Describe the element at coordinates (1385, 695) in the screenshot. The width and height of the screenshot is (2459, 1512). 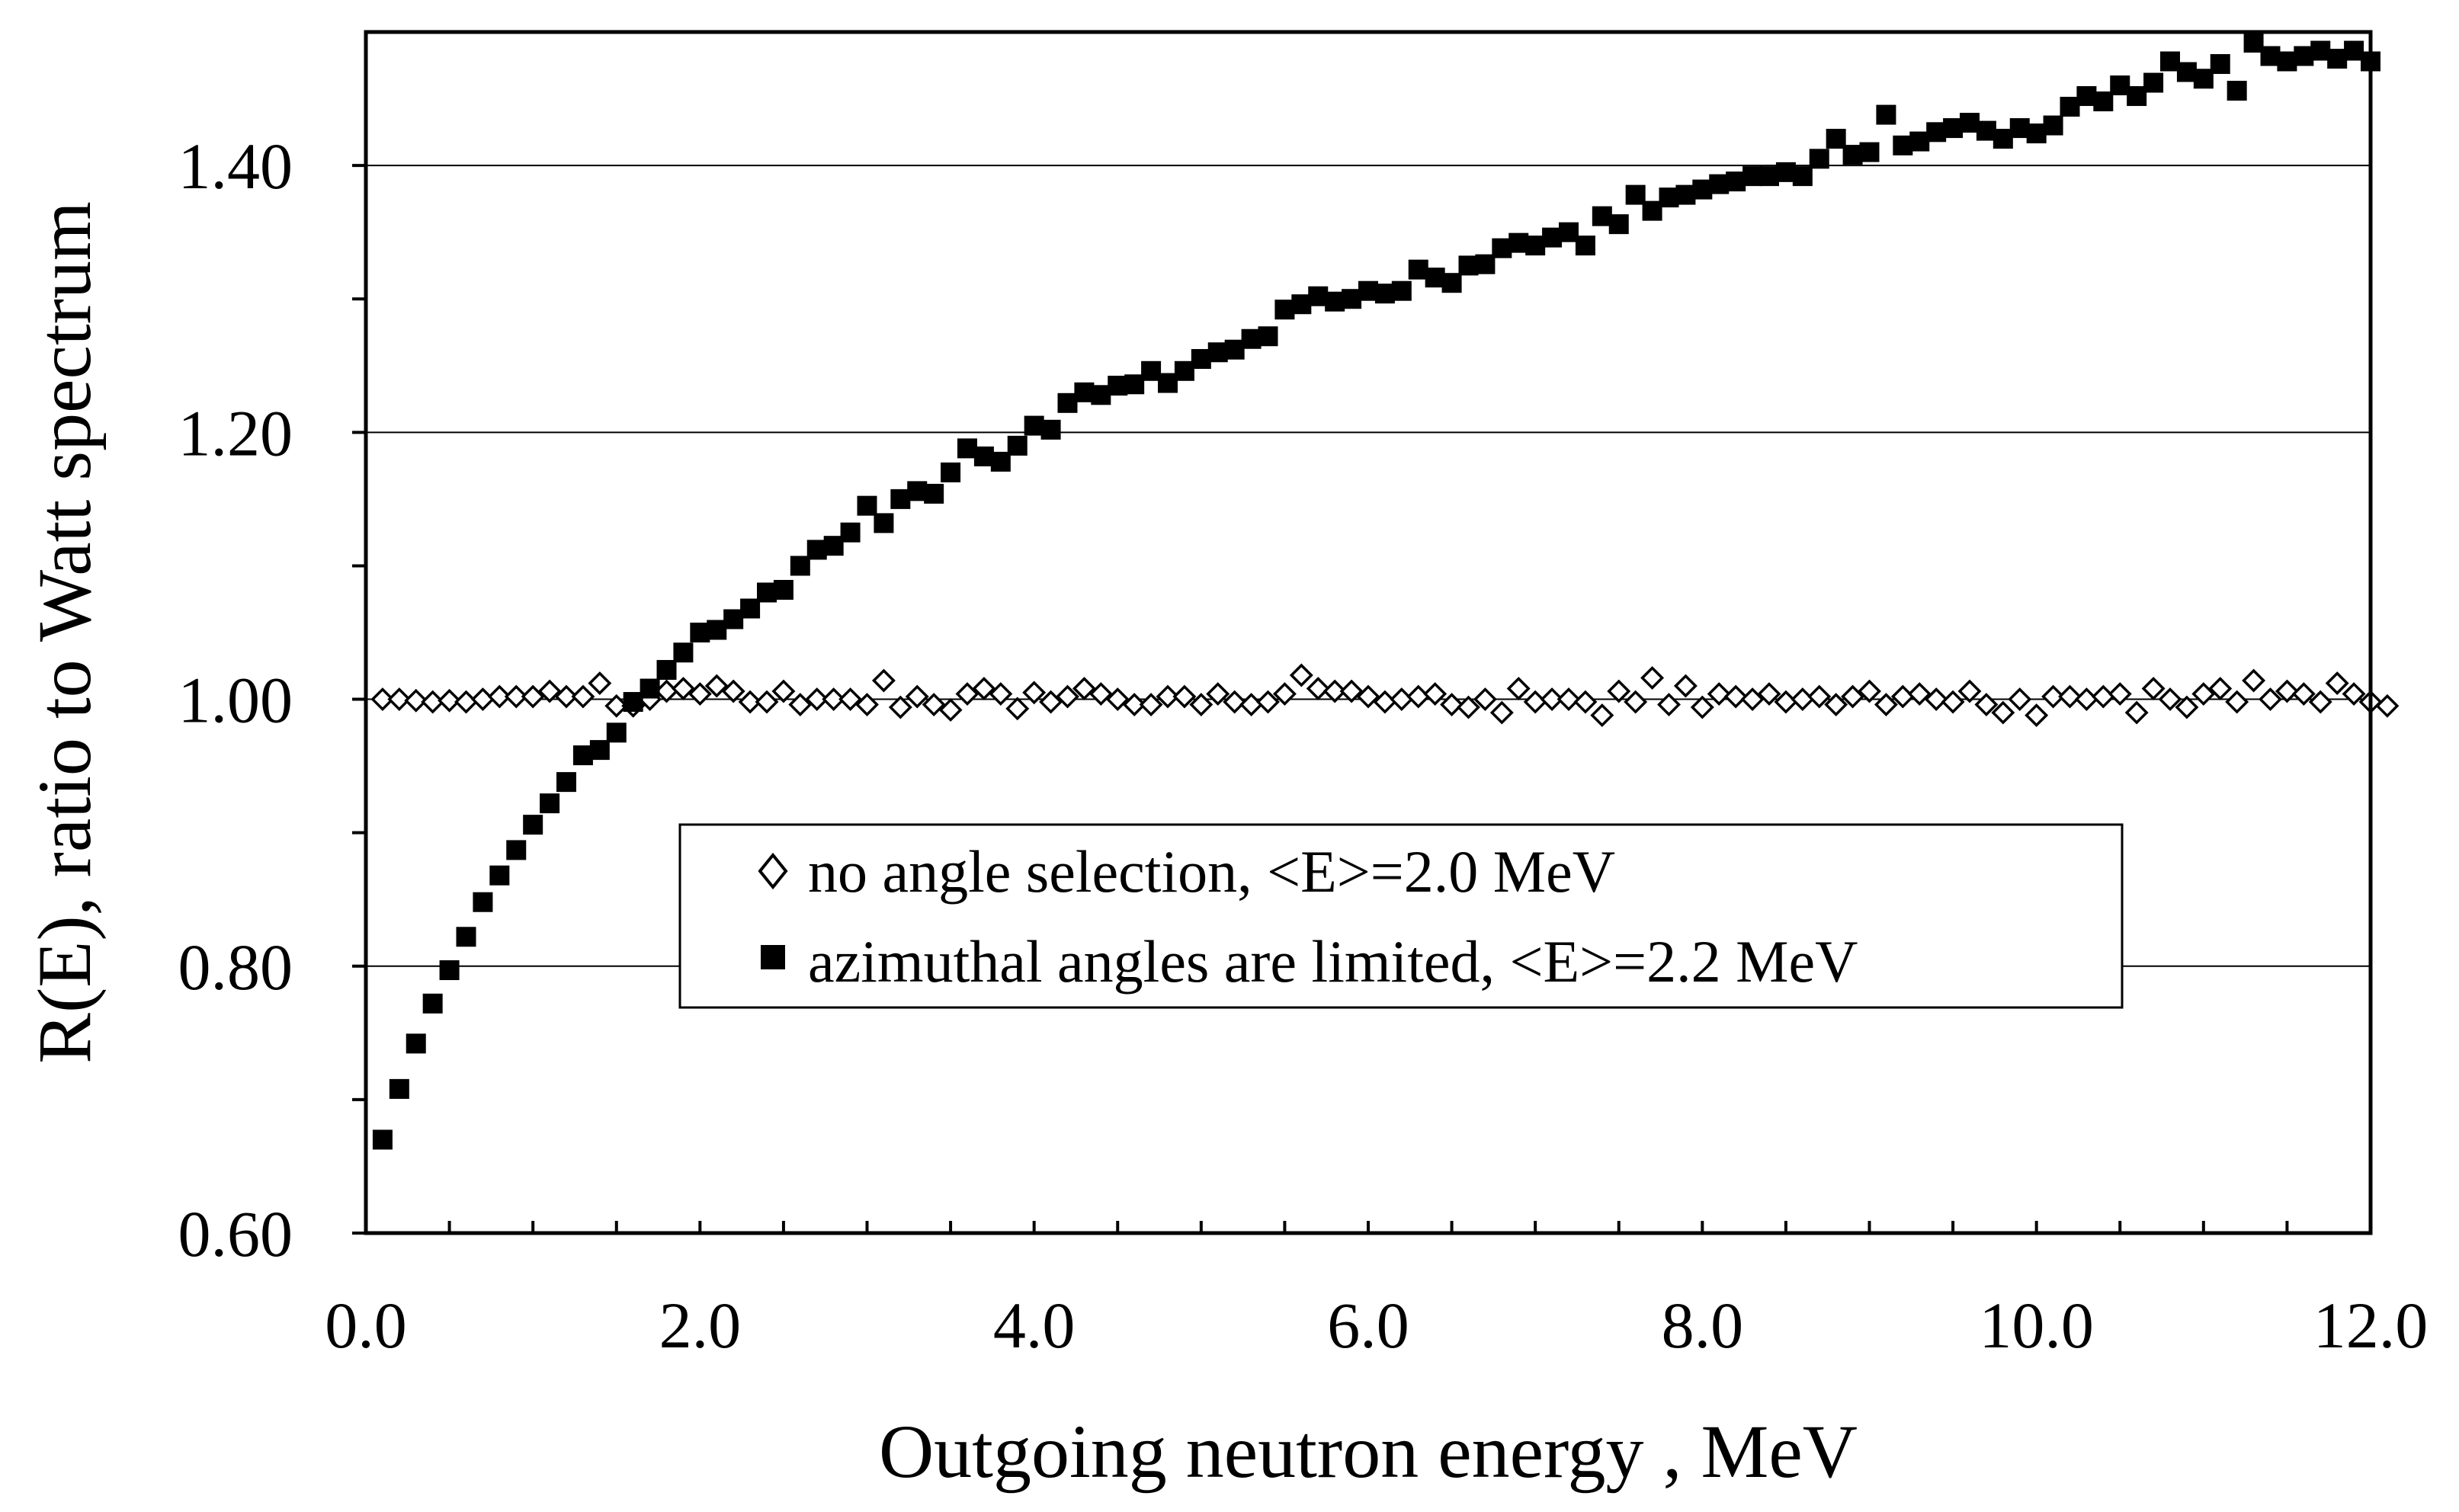
I see `series-no-angle-selection` at that location.